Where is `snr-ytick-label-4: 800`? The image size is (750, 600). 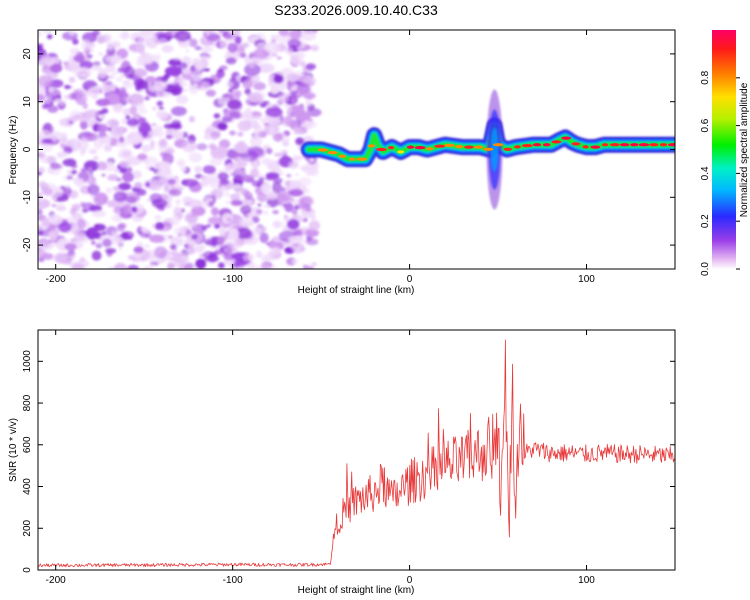 snr-ytick-label-4: 800 is located at coordinates (27, 402).